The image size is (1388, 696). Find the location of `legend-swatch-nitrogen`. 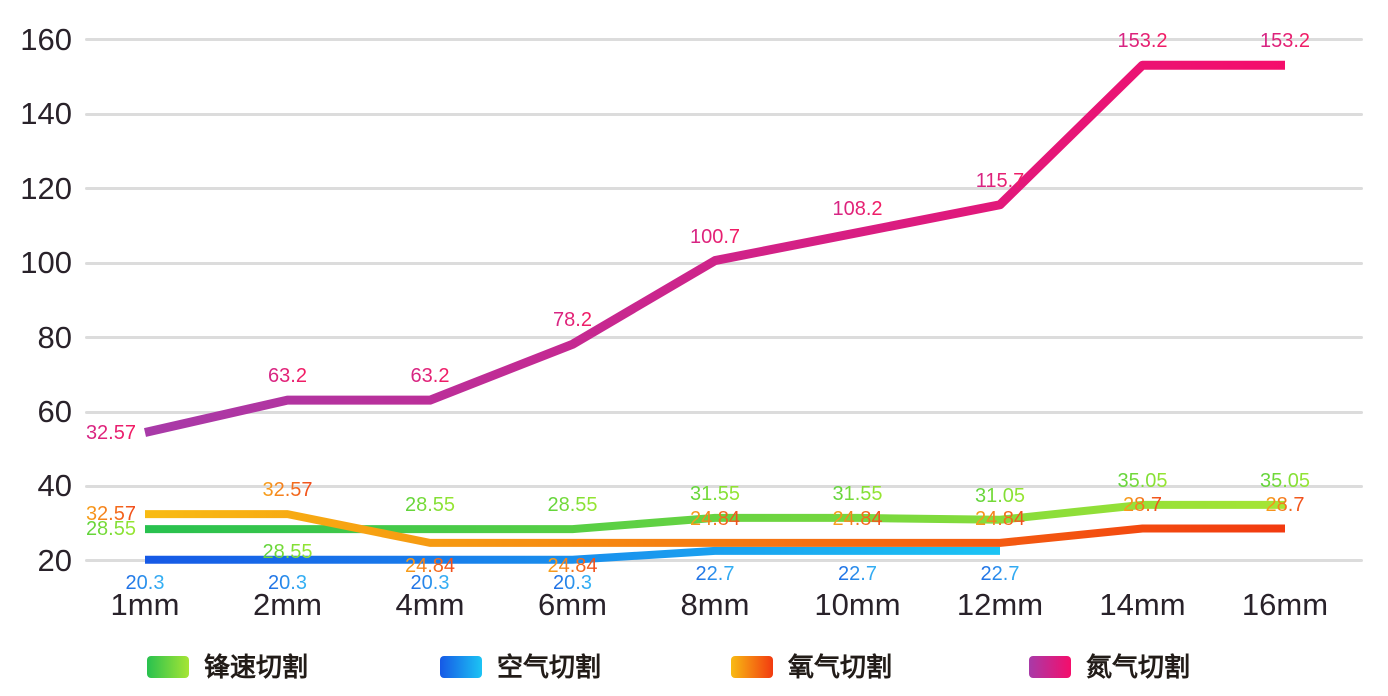

legend-swatch-nitrogen is located at coordinates (1050, 667).